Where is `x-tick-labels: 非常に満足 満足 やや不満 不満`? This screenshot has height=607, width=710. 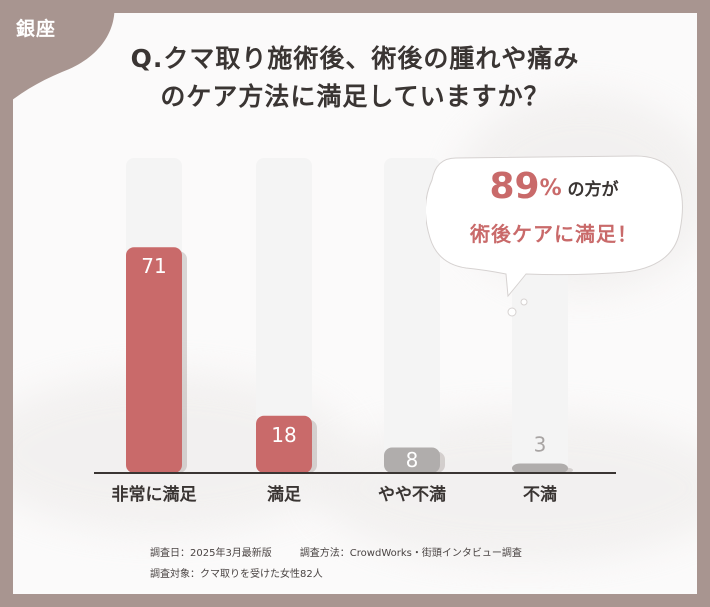 x-tick-labels: 非常に満足 満足 やや不満 不満 is located at coordinates (335, 494).